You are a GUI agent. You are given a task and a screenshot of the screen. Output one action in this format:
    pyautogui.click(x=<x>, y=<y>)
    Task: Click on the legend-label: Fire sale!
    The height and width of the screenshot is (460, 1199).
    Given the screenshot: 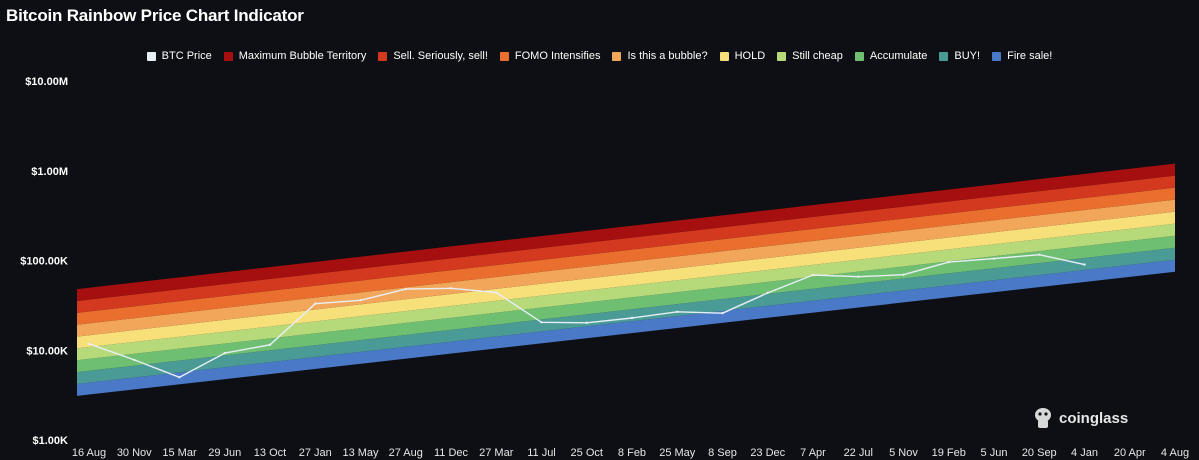 What is the action you would take?
    pyautogui.click(x=1030, y=56)
    